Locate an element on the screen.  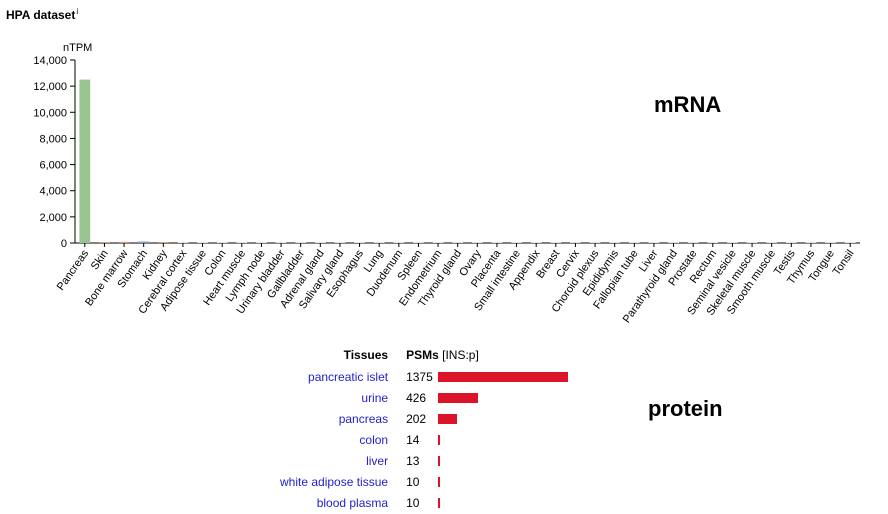
protein-row: white adipose tissue 10 is located at coordinates (429, 481).